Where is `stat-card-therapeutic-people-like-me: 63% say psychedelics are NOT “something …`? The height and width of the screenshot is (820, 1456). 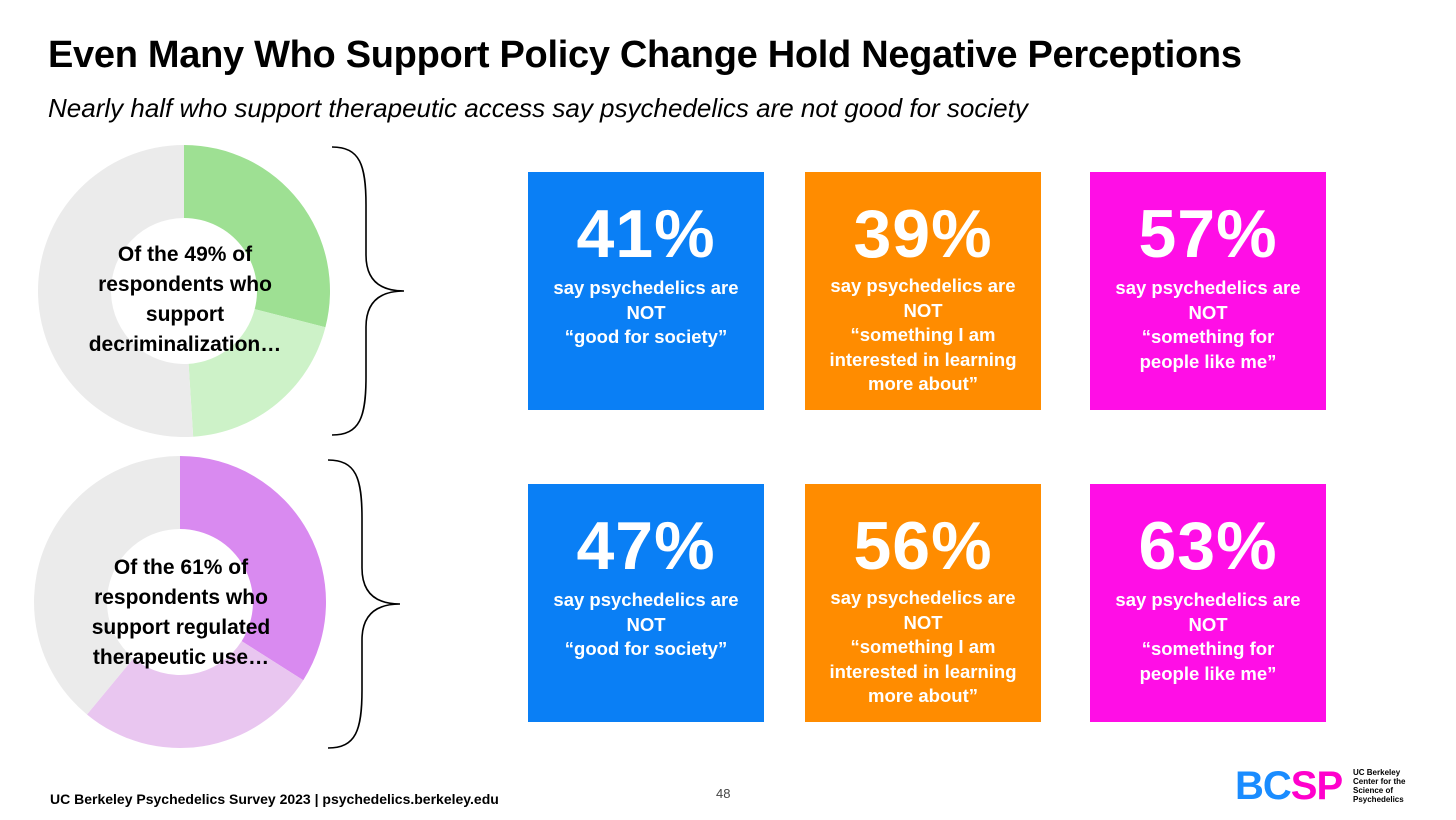
stat-card-therapeutic-people-like-me: 63% say psychedelics are NOT “something … is located at coordinates (1208, 603).